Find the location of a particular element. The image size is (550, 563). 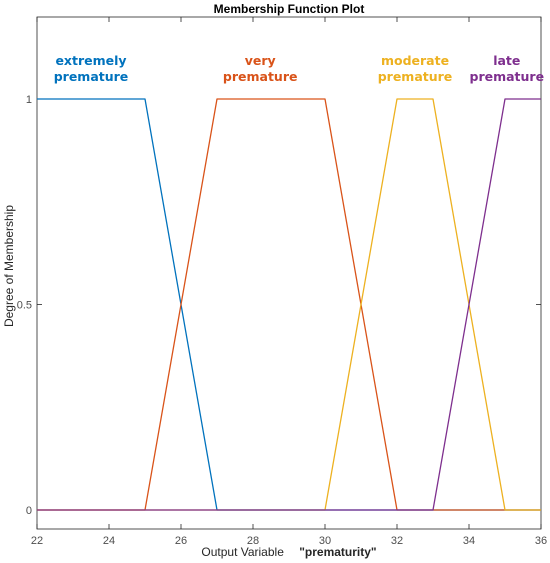

x-tick-label: 34 is located at coordinates (469, 541).